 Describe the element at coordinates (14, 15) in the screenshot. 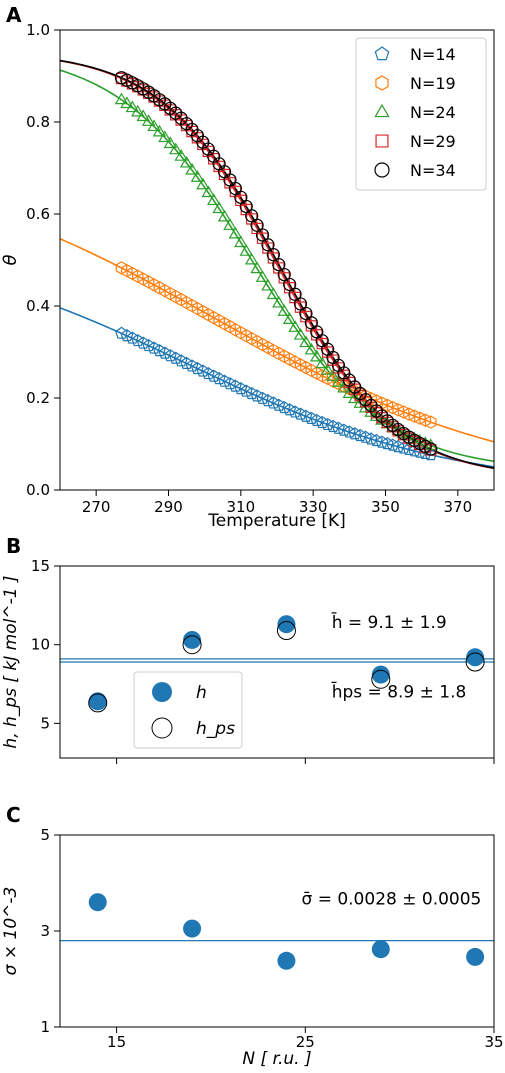

I see `panel-a-label: A` at that location.